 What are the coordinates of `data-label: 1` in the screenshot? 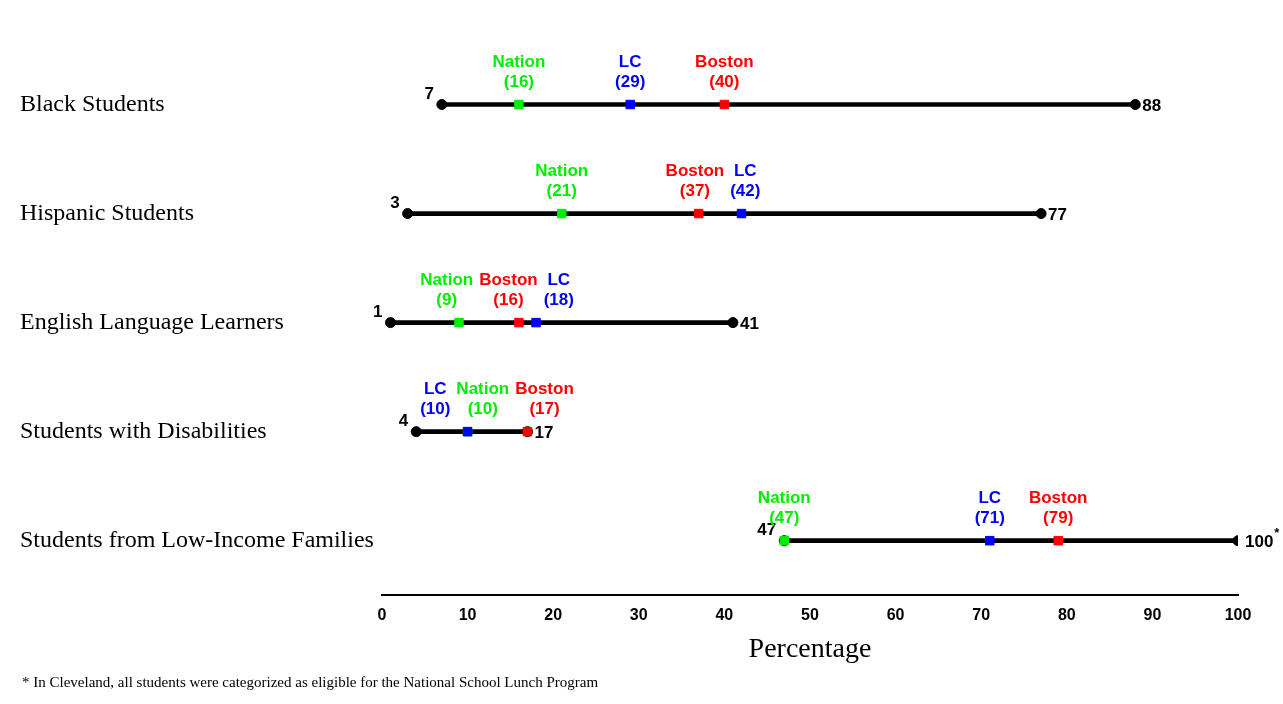 It's located at (378, 311).